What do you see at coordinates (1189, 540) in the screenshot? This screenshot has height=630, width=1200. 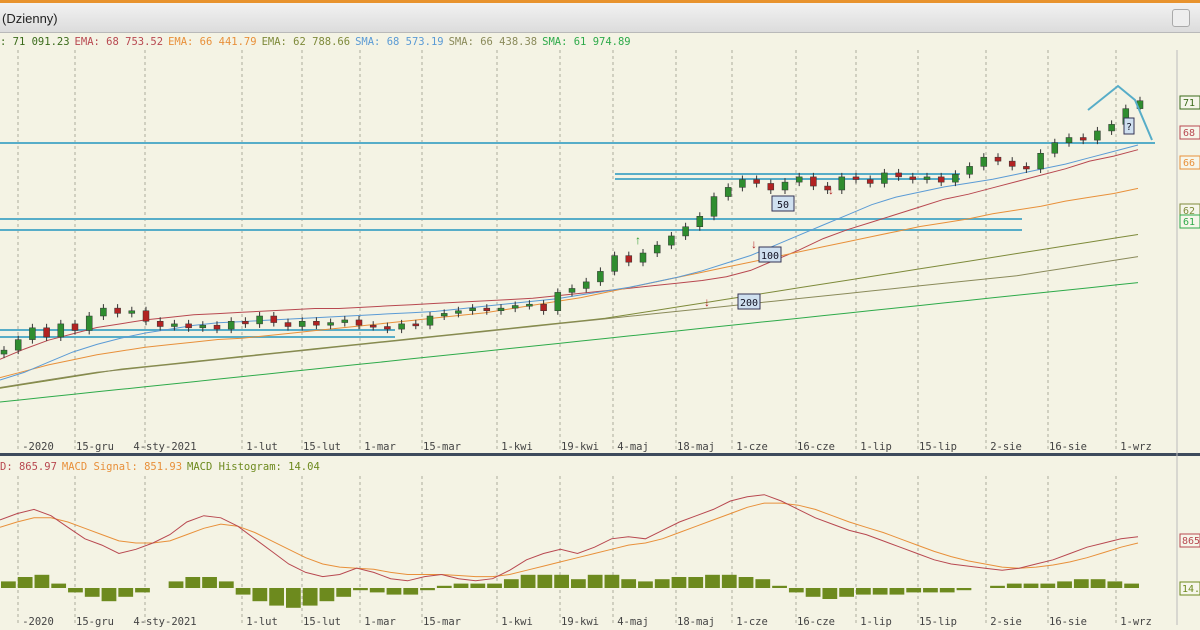 I see `macd-axis-label-box` at bounding box center [1189, 540].